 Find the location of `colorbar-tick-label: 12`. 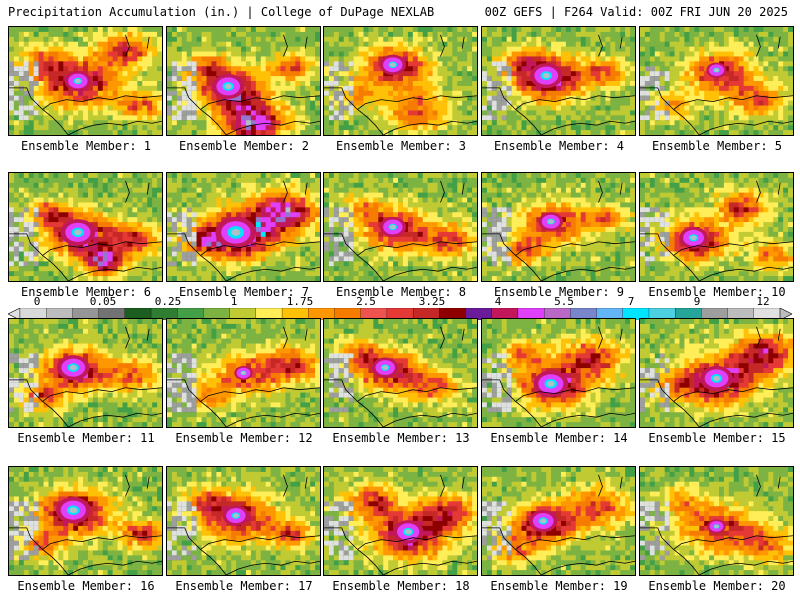

colorbar-tick-label: 12 is located at coordinates (763, 301).